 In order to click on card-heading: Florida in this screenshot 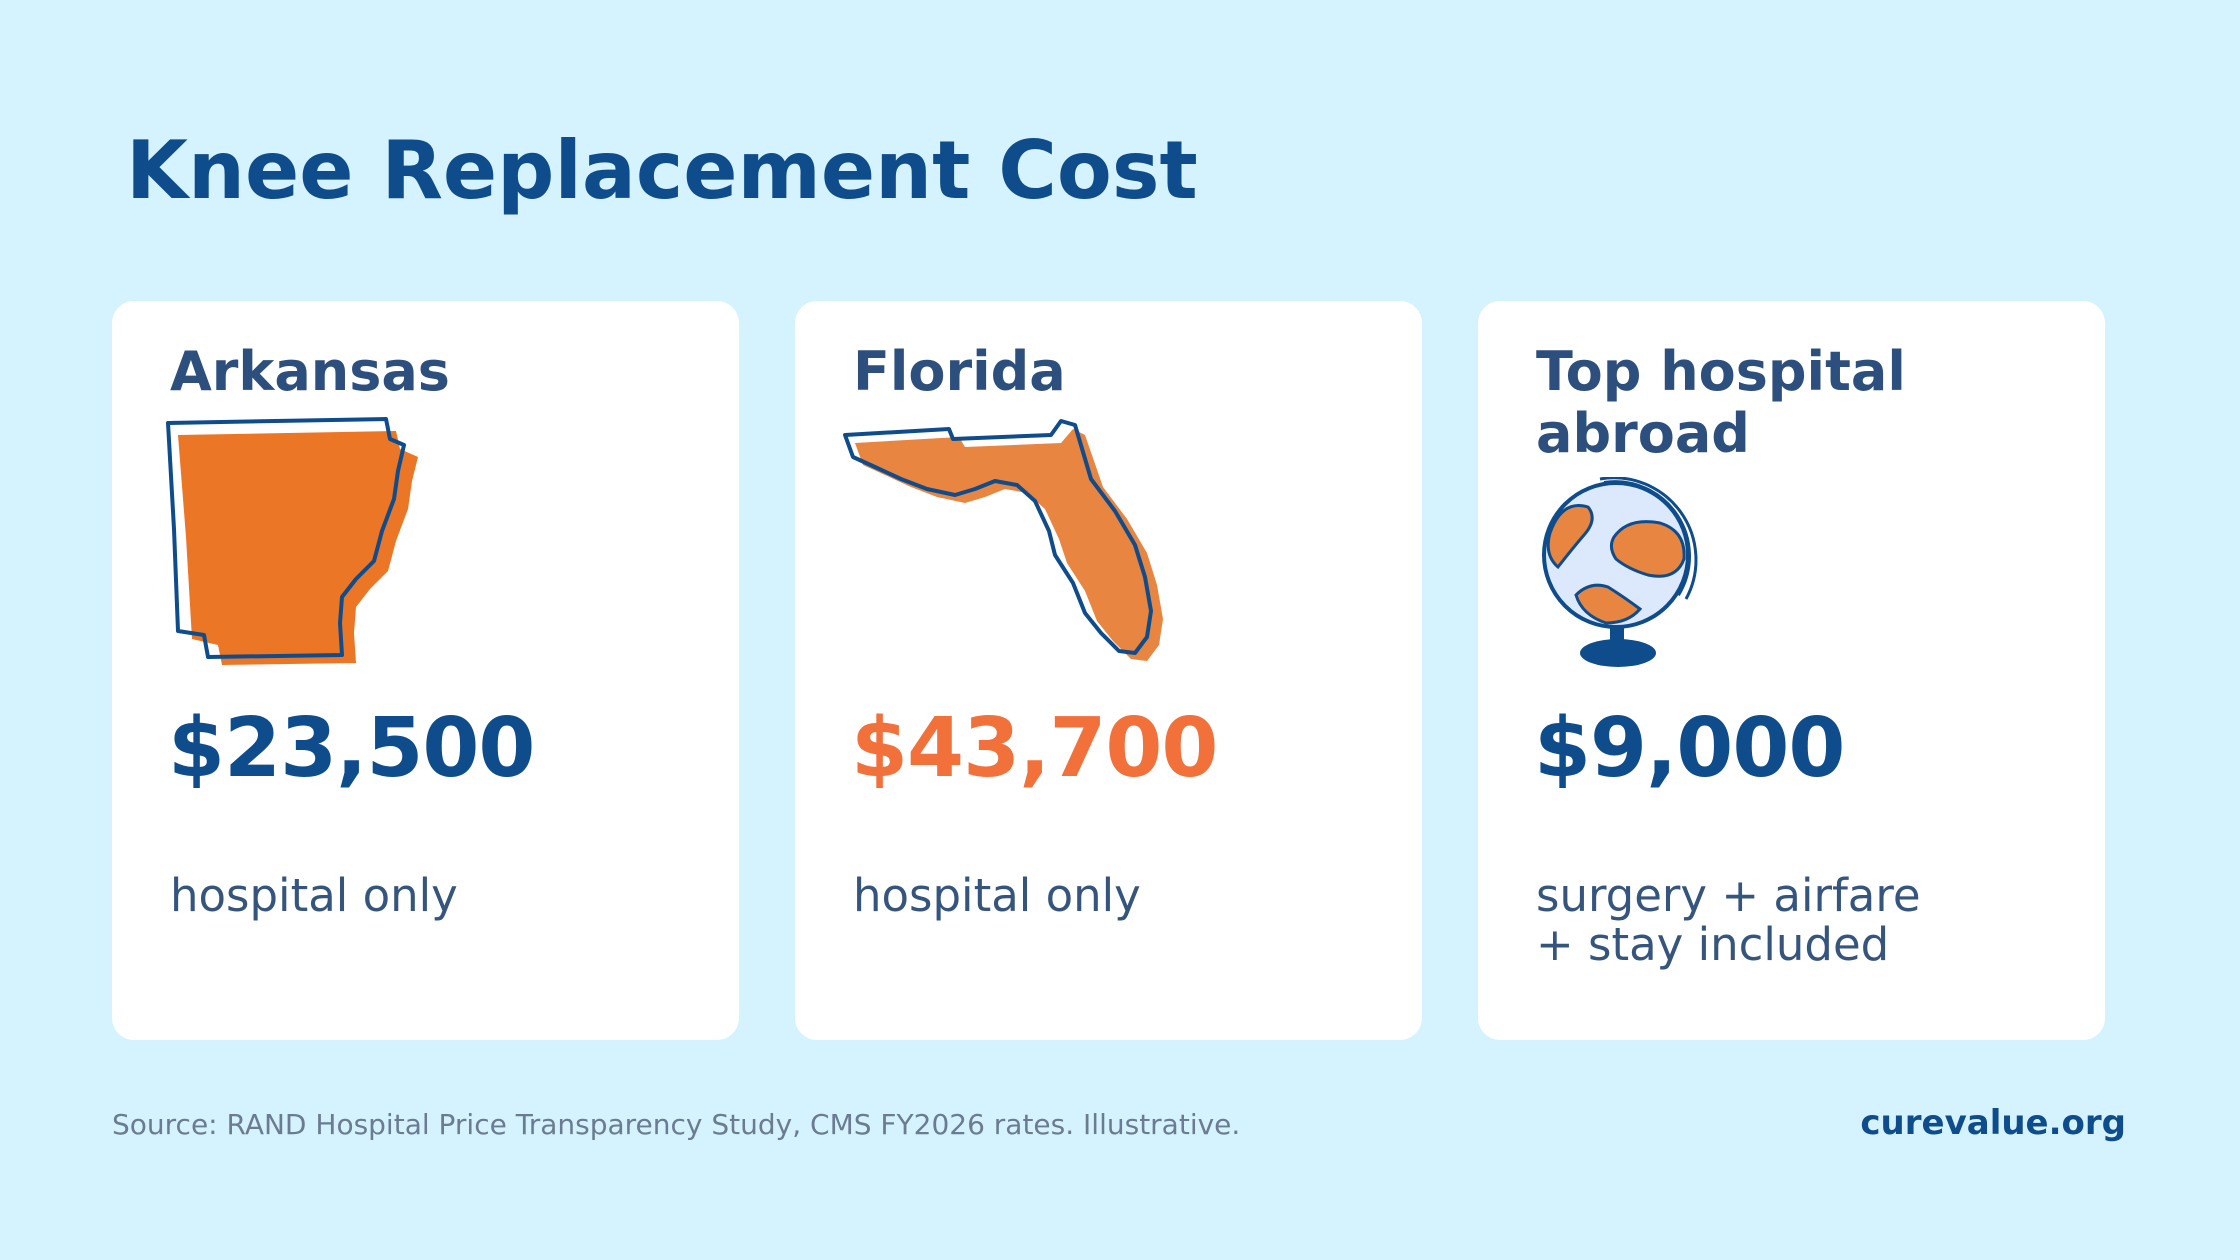, I will do `click(959, 371)`.